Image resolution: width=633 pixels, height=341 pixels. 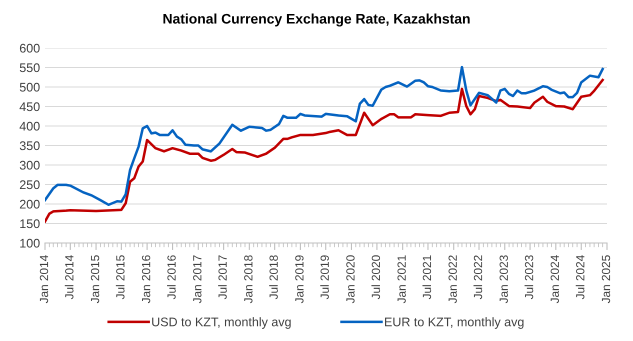 I want to click on x-tick-label: Jan 2023, so click(x=504, y=279).